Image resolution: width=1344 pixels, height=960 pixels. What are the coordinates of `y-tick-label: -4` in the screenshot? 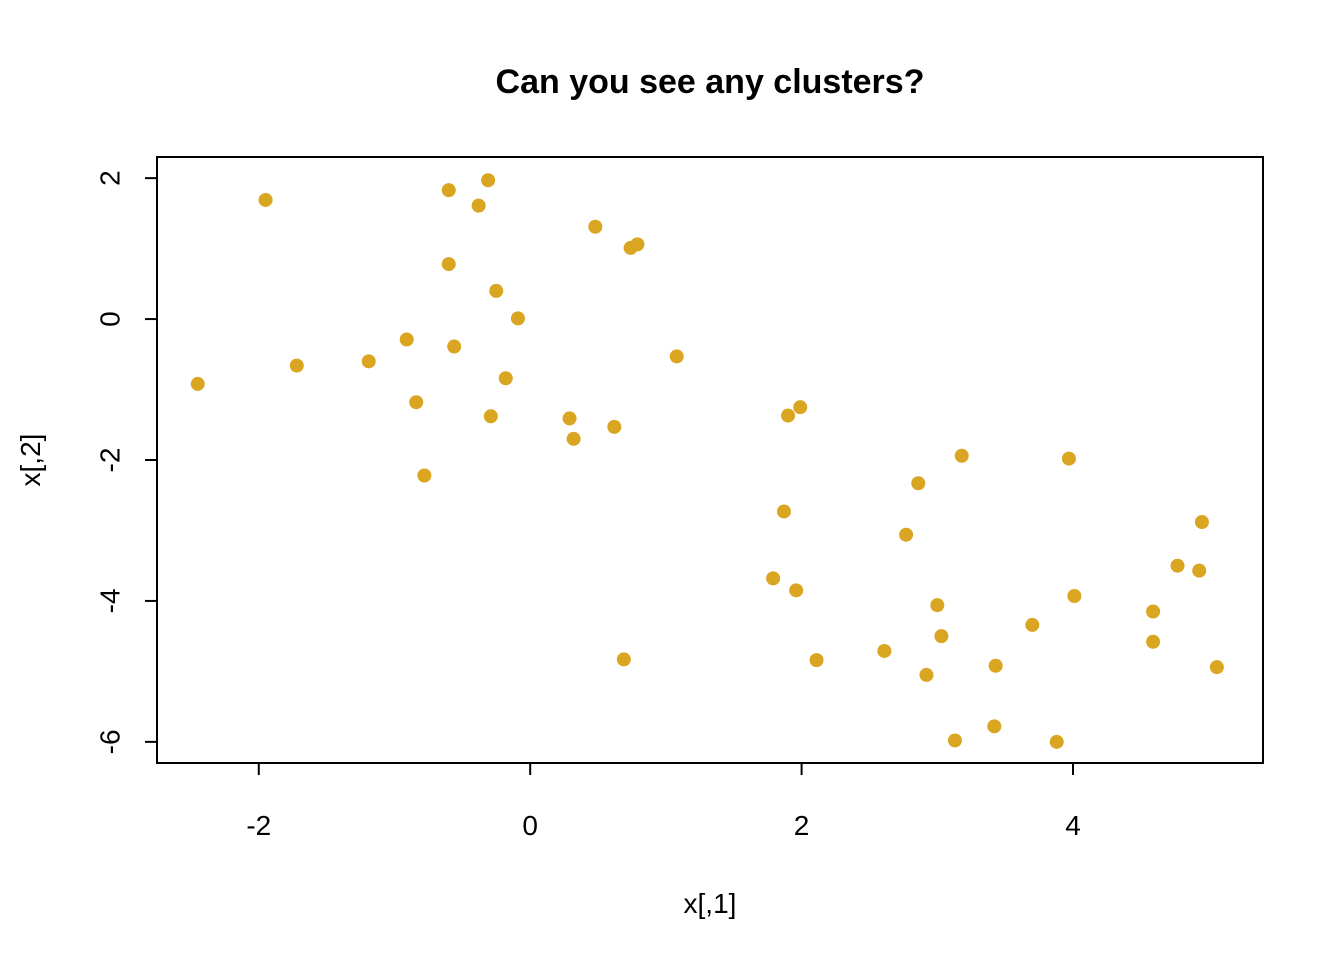 It's located at (110, 600).